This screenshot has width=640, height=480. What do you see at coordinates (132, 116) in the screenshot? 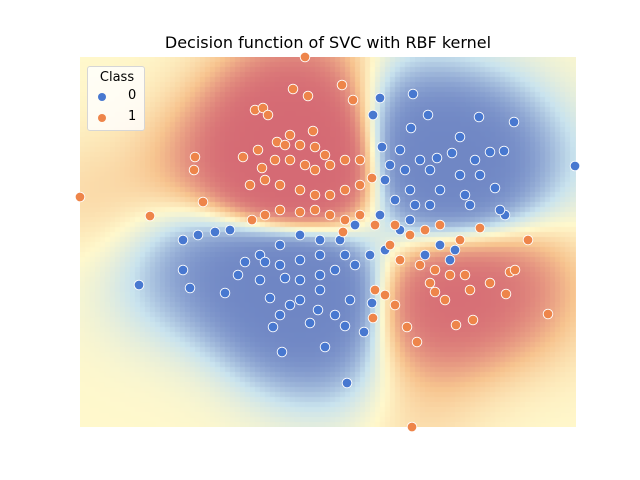
I see `legend-label-1: 1` at bounding box center [132, 116].